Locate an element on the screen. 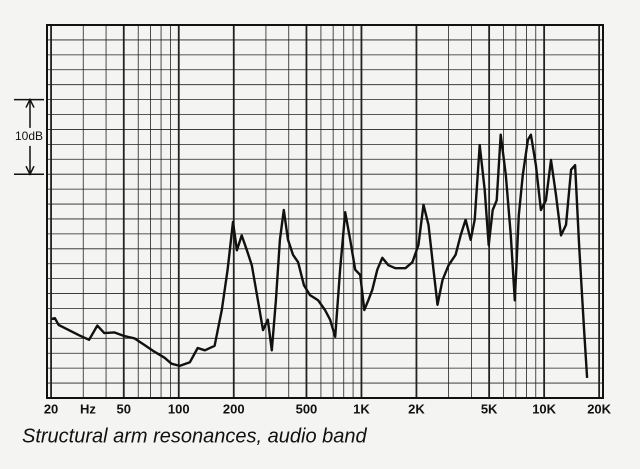  x-tick-label: 200 is located at coordinates (234, 408).